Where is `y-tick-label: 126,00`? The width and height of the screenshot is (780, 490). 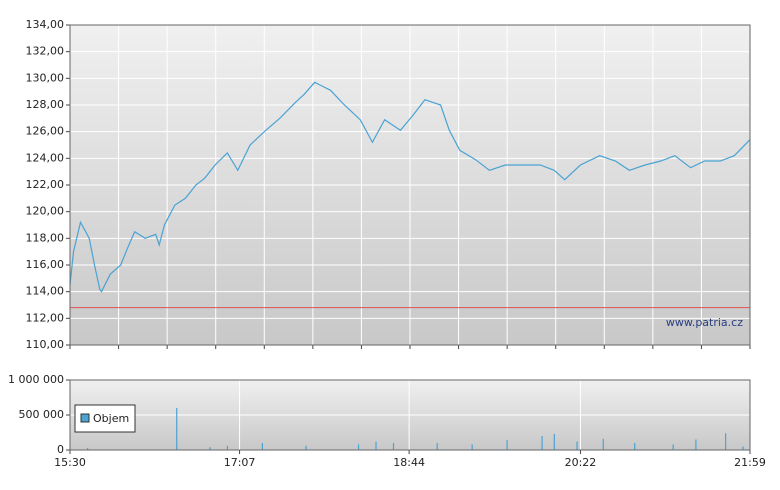
y-tick-label: 126,00 is located at coordinates (45, 131).